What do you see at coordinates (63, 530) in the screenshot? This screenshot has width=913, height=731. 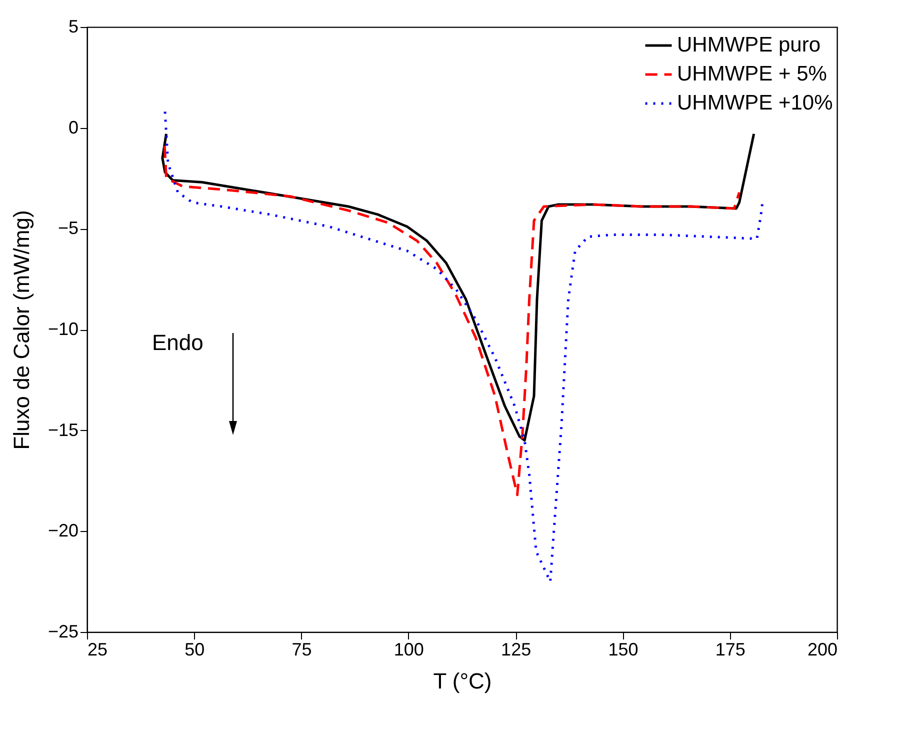 I see `y-tick-label: −20` at bounding box center [63, 530].